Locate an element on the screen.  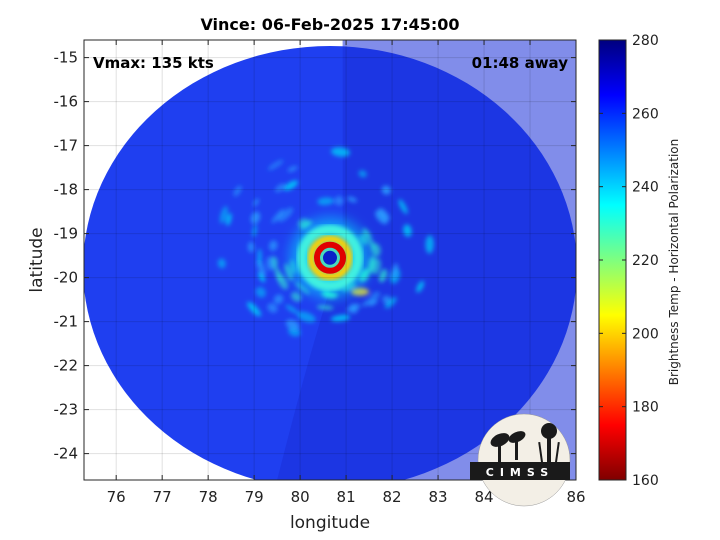
colorbar-tick-label: 220 is located at coordinates (645, 261).